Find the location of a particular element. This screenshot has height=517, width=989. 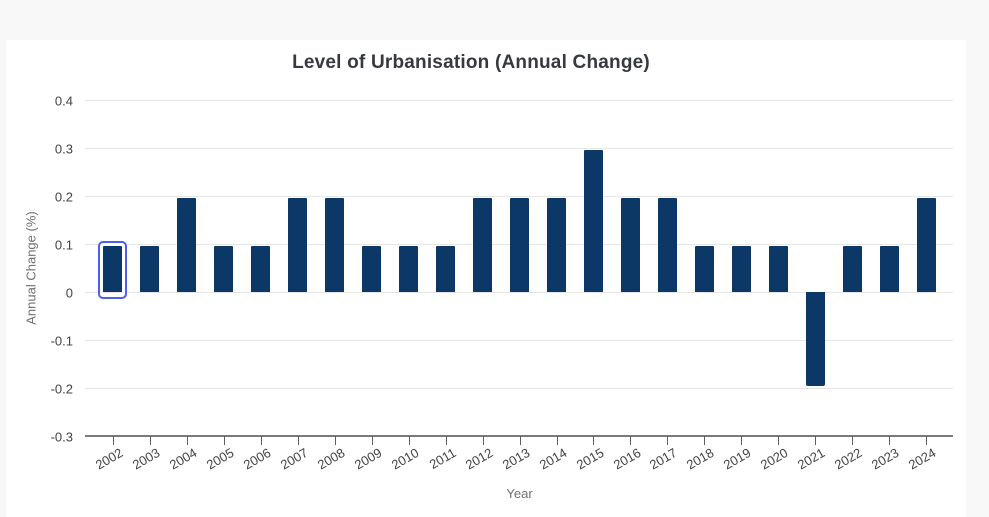

bar-2014 is located at coordinates (556, 245).